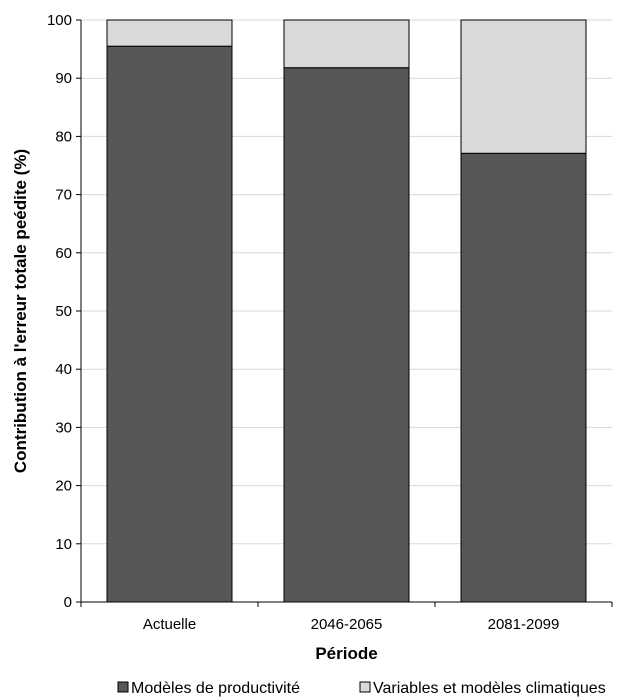 This screenshot has width=626, height=699. Describe the element at coordinates (346, 653) in the screenshot. I see `x-axis-title: Période` at that location.